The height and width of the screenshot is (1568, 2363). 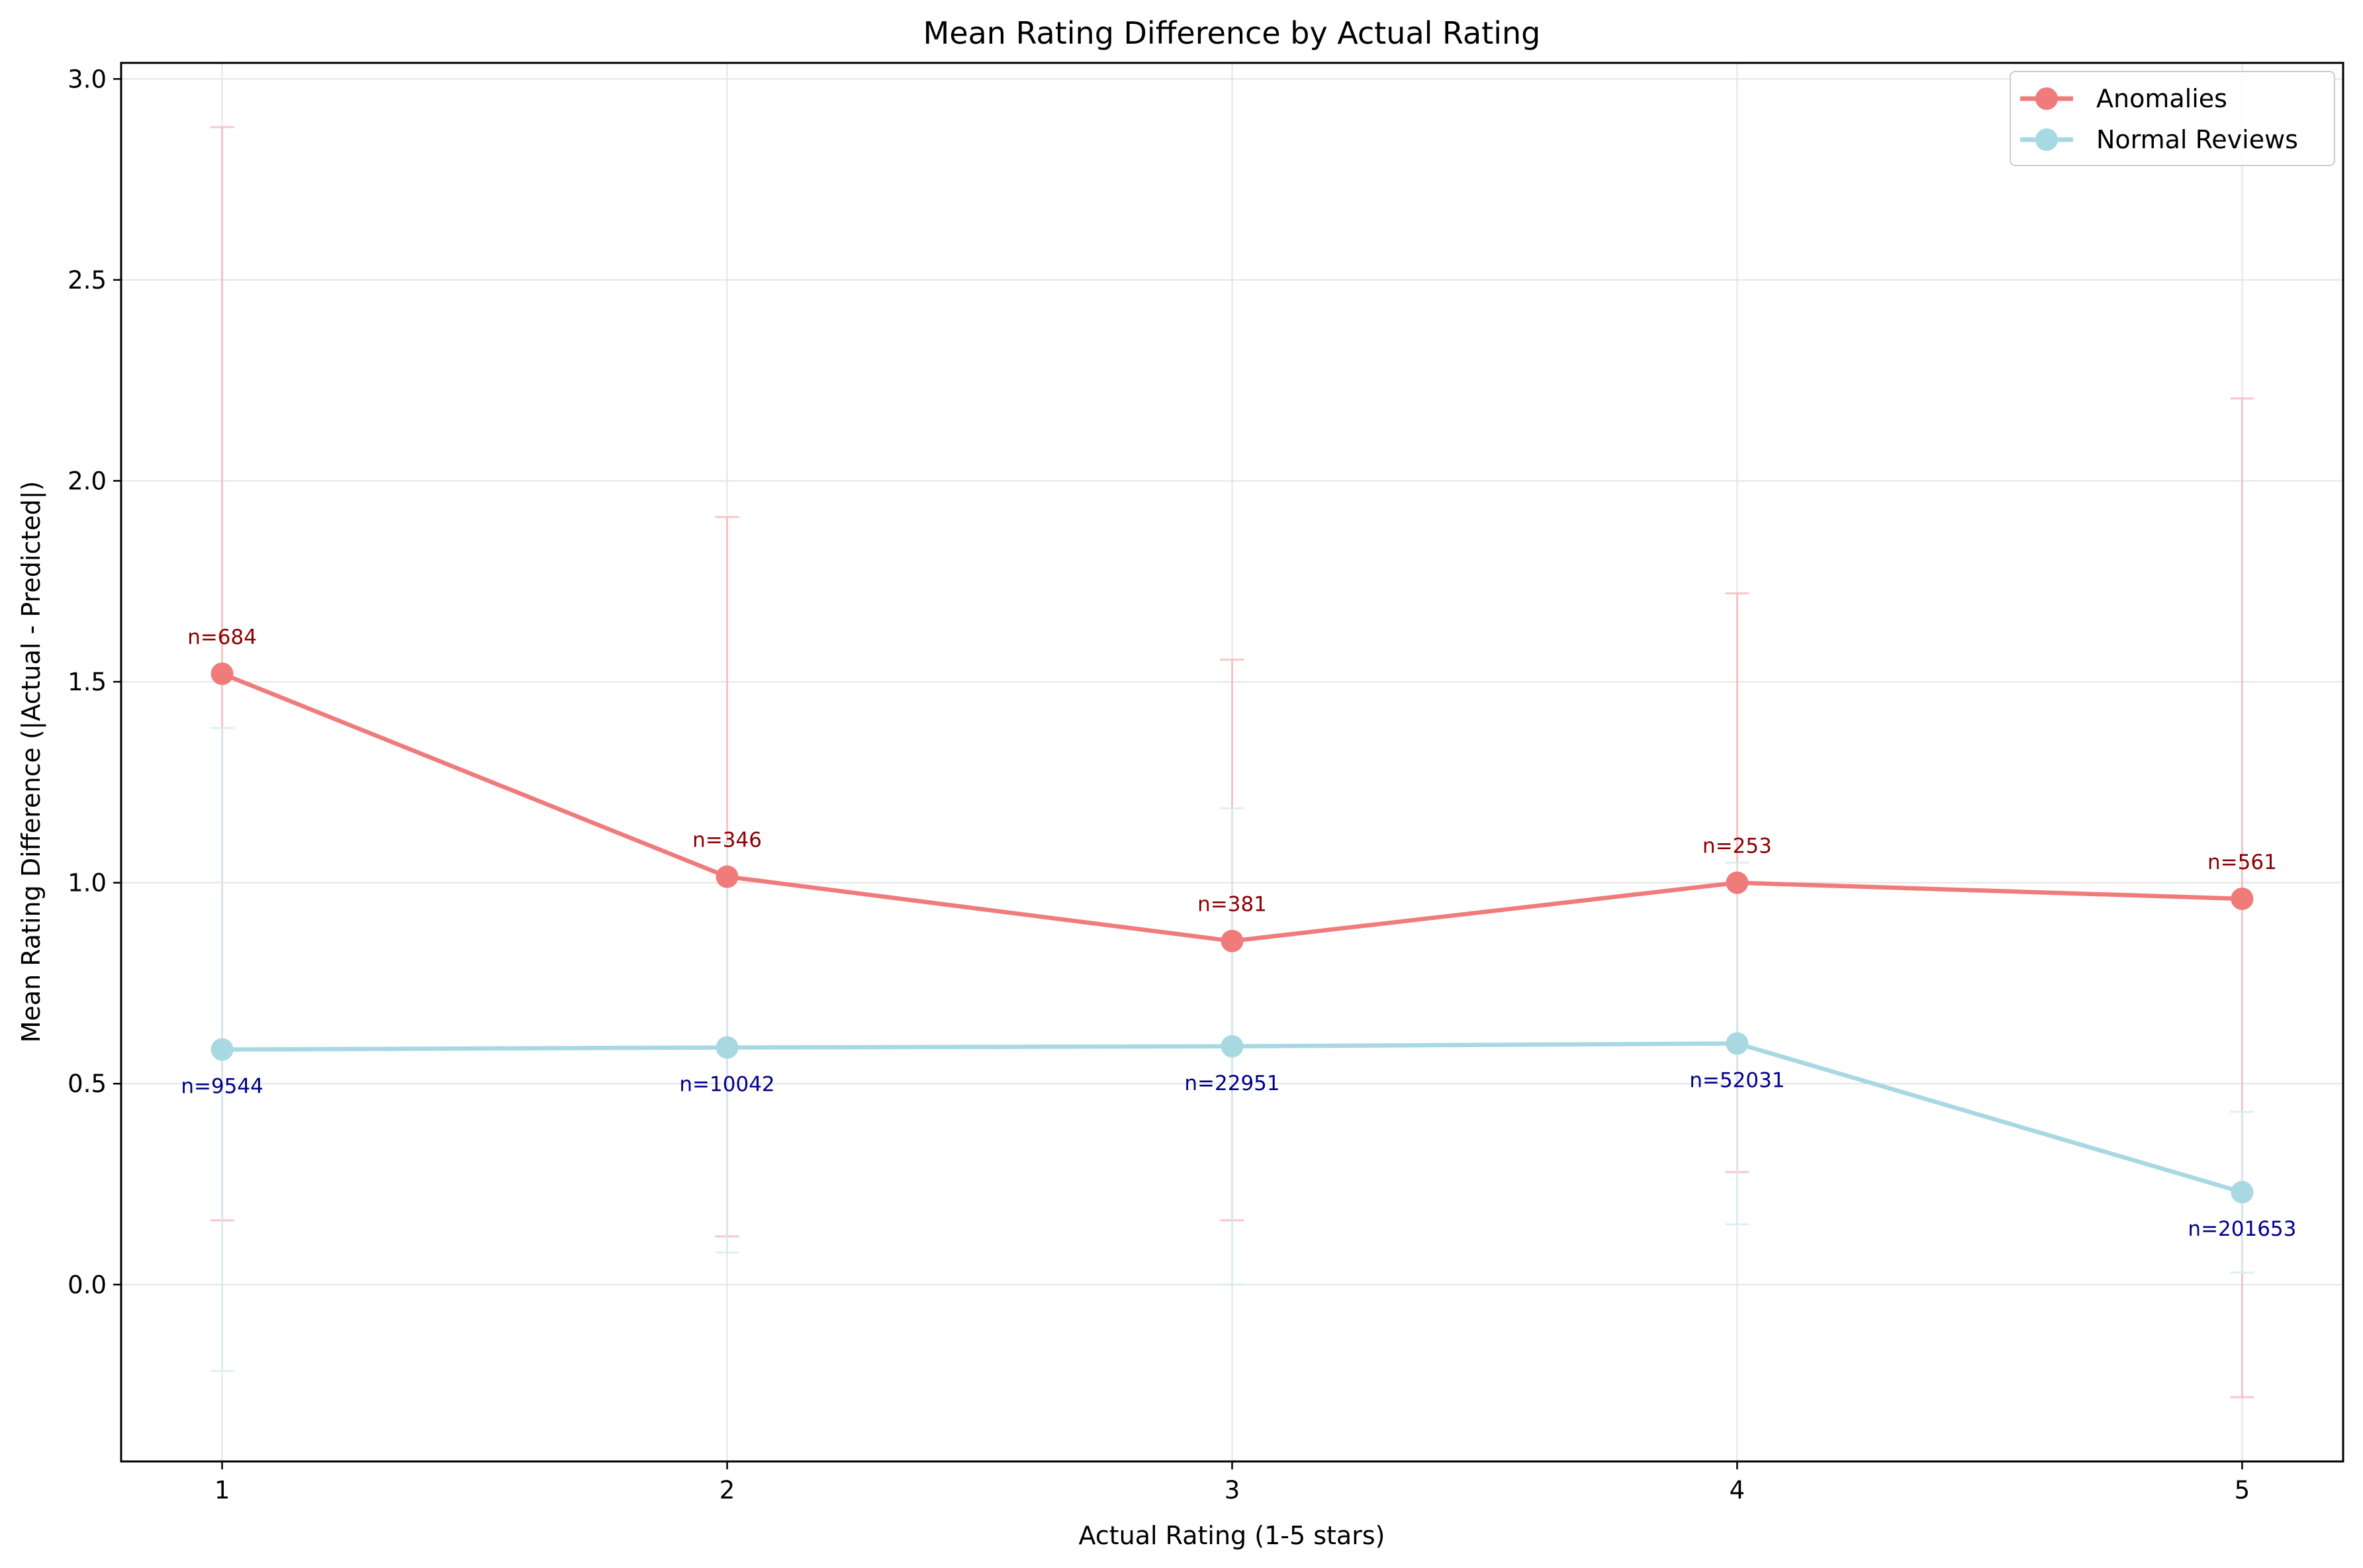 What do you see at coordinates (222, 1490) in the screenshot?
I see `x-tick-label: 1` at bounding box center [222, 1490].